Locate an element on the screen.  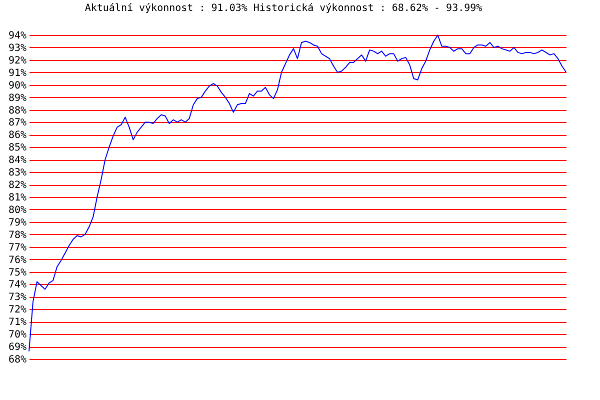
y-tick-label: 71% is located at coordinates (17, 322).